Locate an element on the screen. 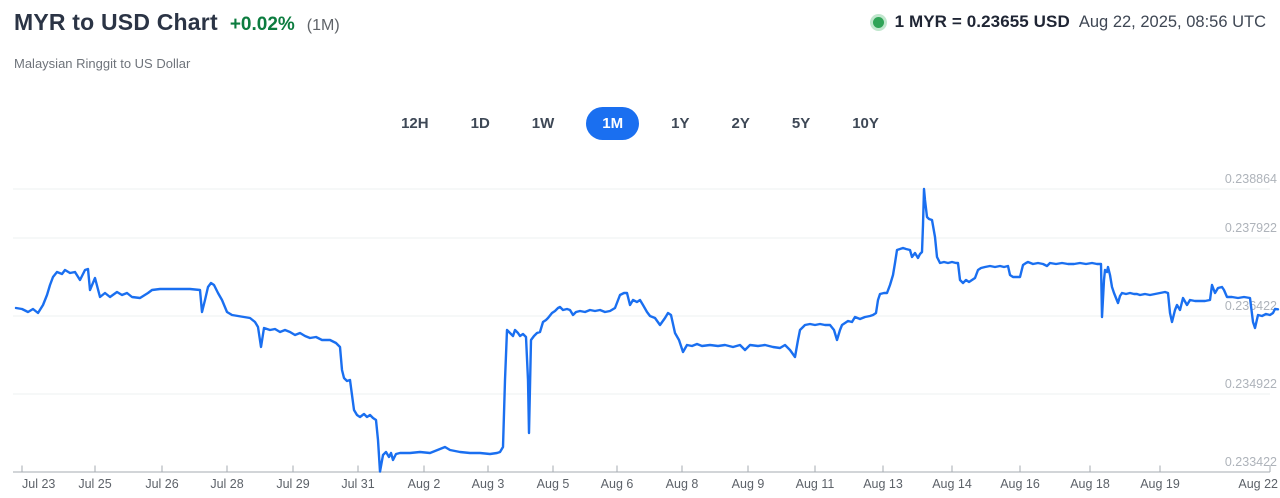 This screenshot has width=1280, height=498. live-indicator-dot-icon is located at coordinates (878, 22).